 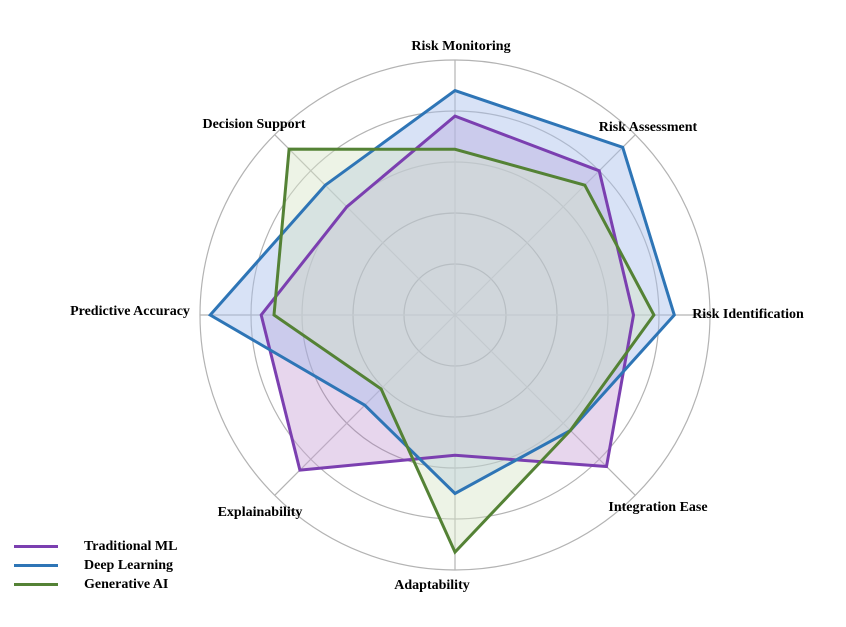 What do you see at coordinates (260, 512) in the screenshot?
I see `axis-label-explainability: Explainability` at bounding box center [260, 512].